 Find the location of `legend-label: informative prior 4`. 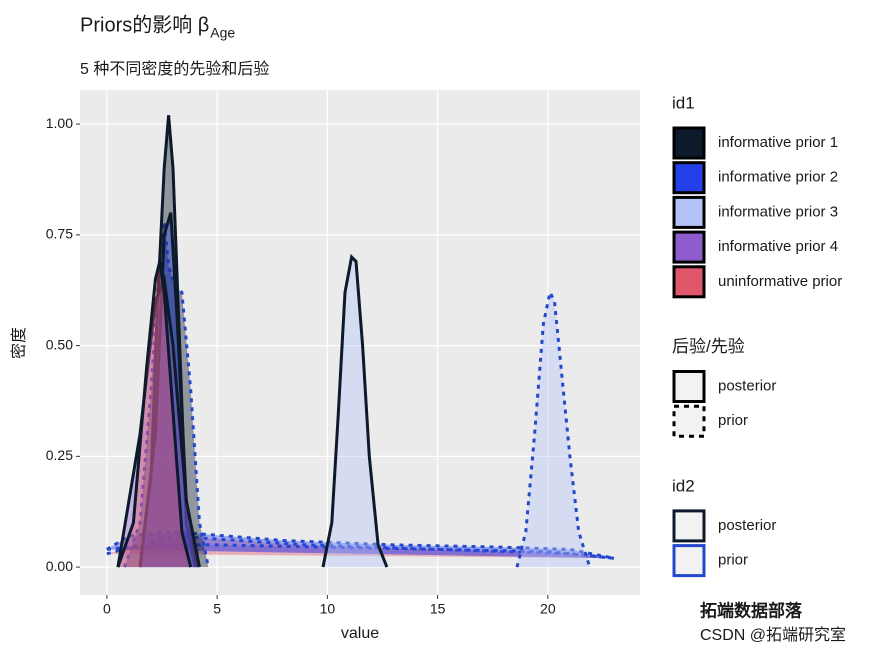

legend-label: informative prior 4 is located at coordinates (778, 246).